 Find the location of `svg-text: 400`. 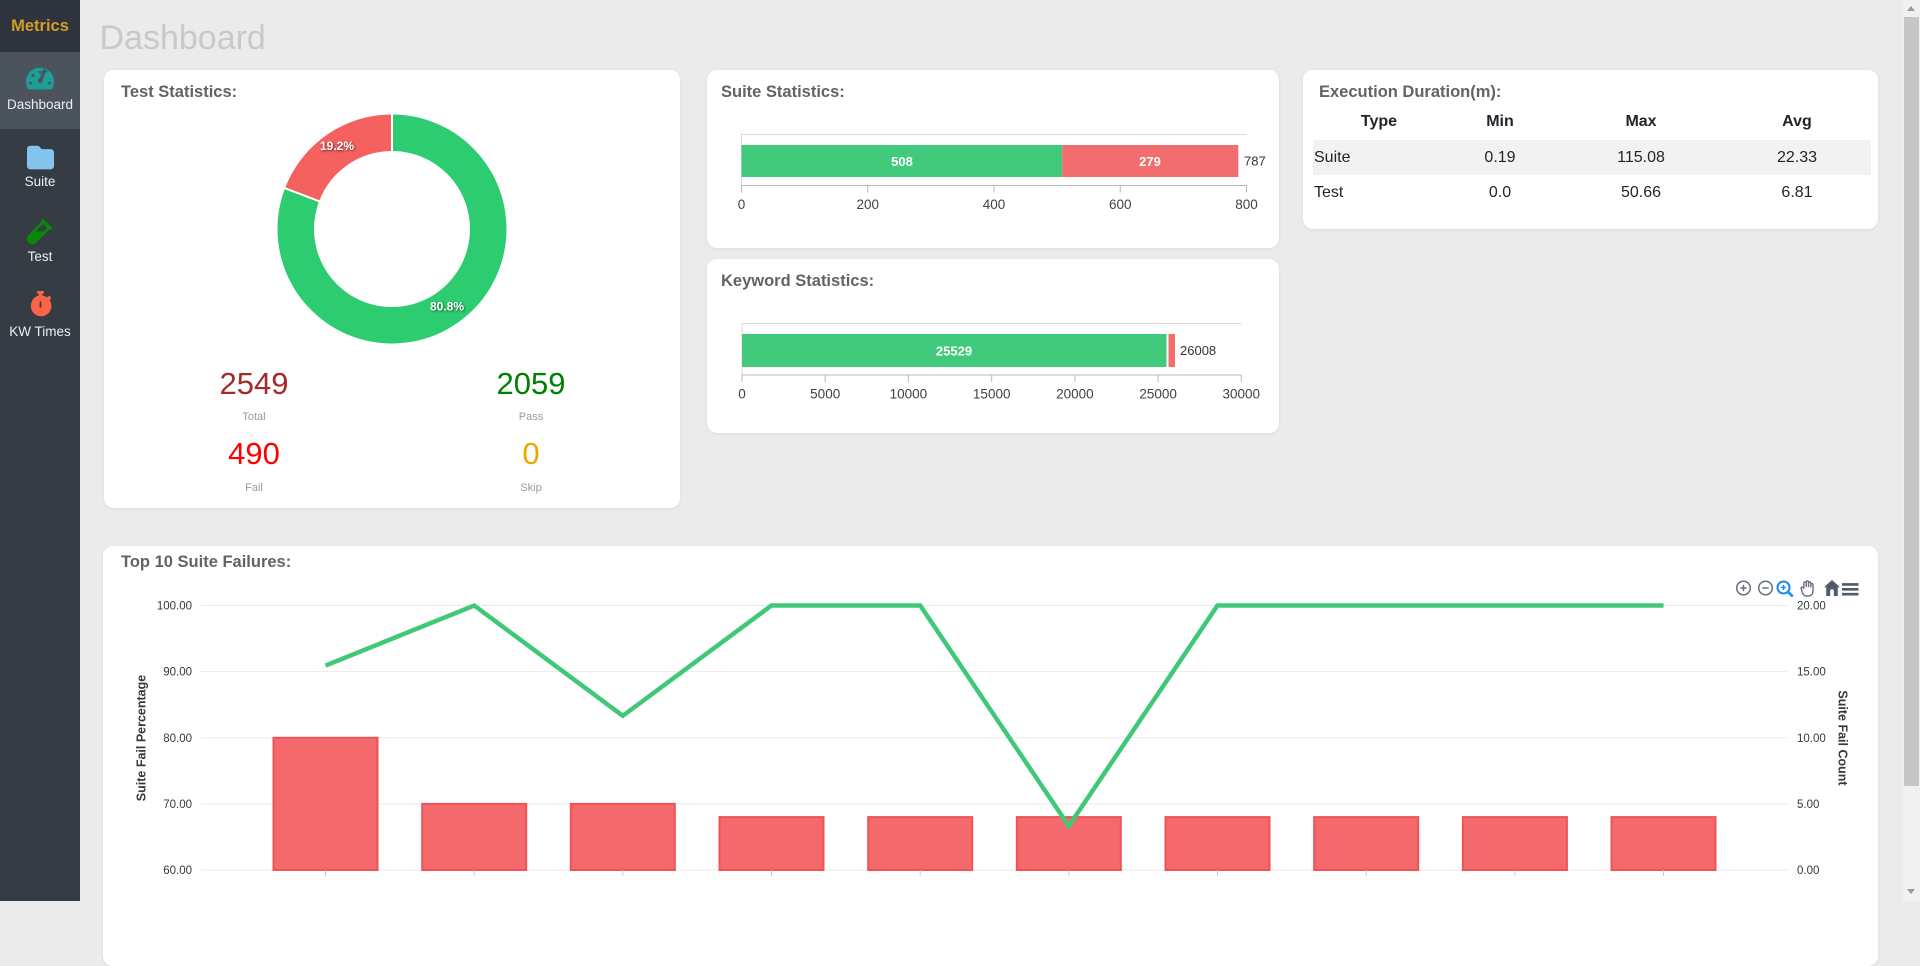

svg-text: 400 is located at coordinates (994, 204).